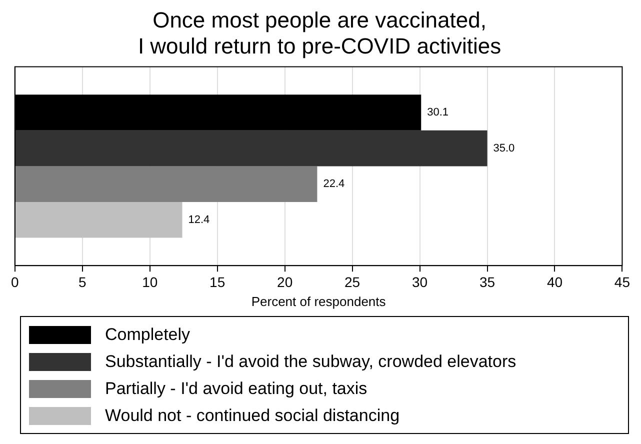 Image resolution: width=641 pixels, height=444 pixels. I want to click on x-tick-label: 20, so click(285, 282).